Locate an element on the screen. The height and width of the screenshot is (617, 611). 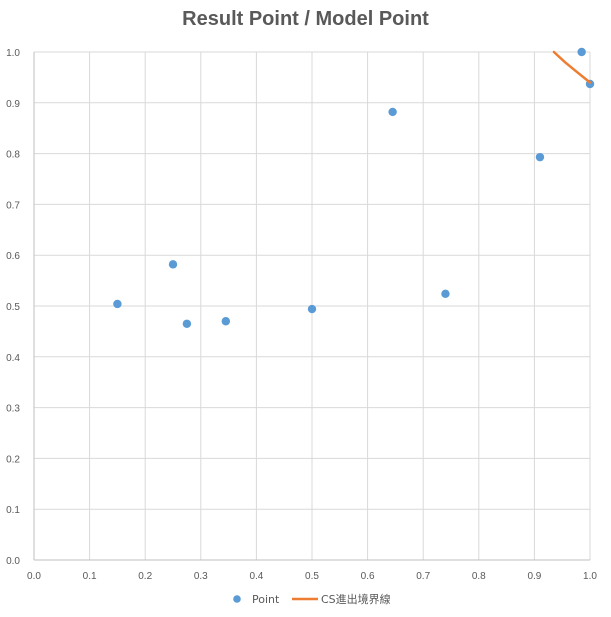
x-tick-label: 0.3 is located at coordinates (201, 576).